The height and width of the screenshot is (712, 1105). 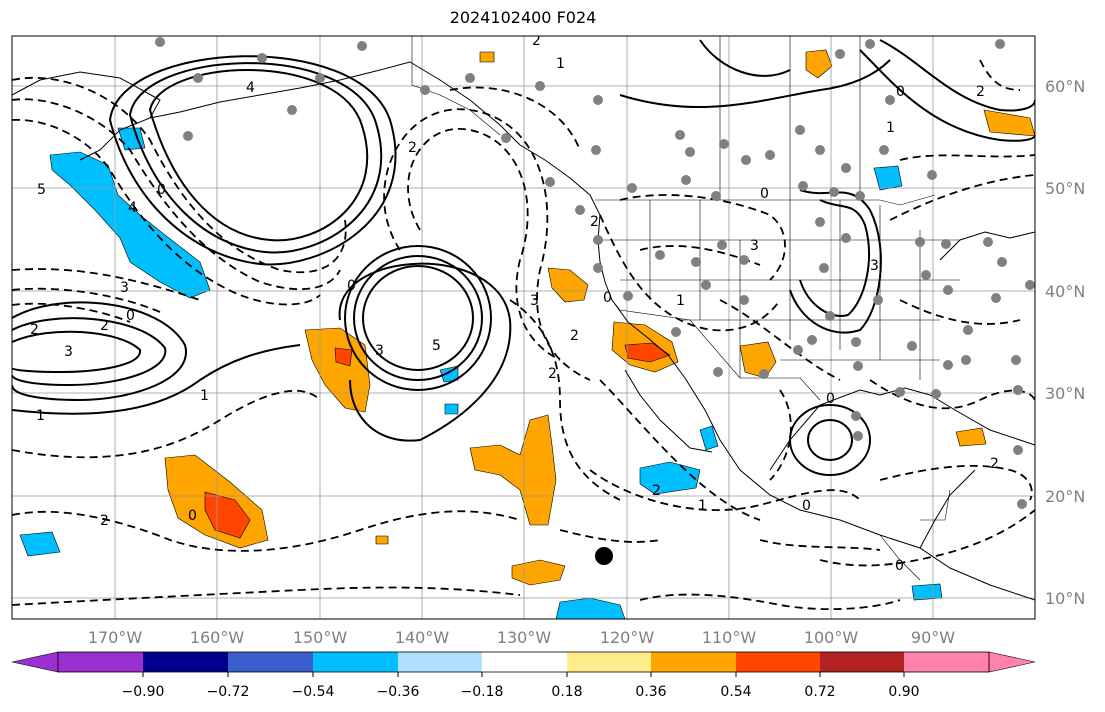 I want to click on latitude-label: 60°N, so click(x=1065, y=86).